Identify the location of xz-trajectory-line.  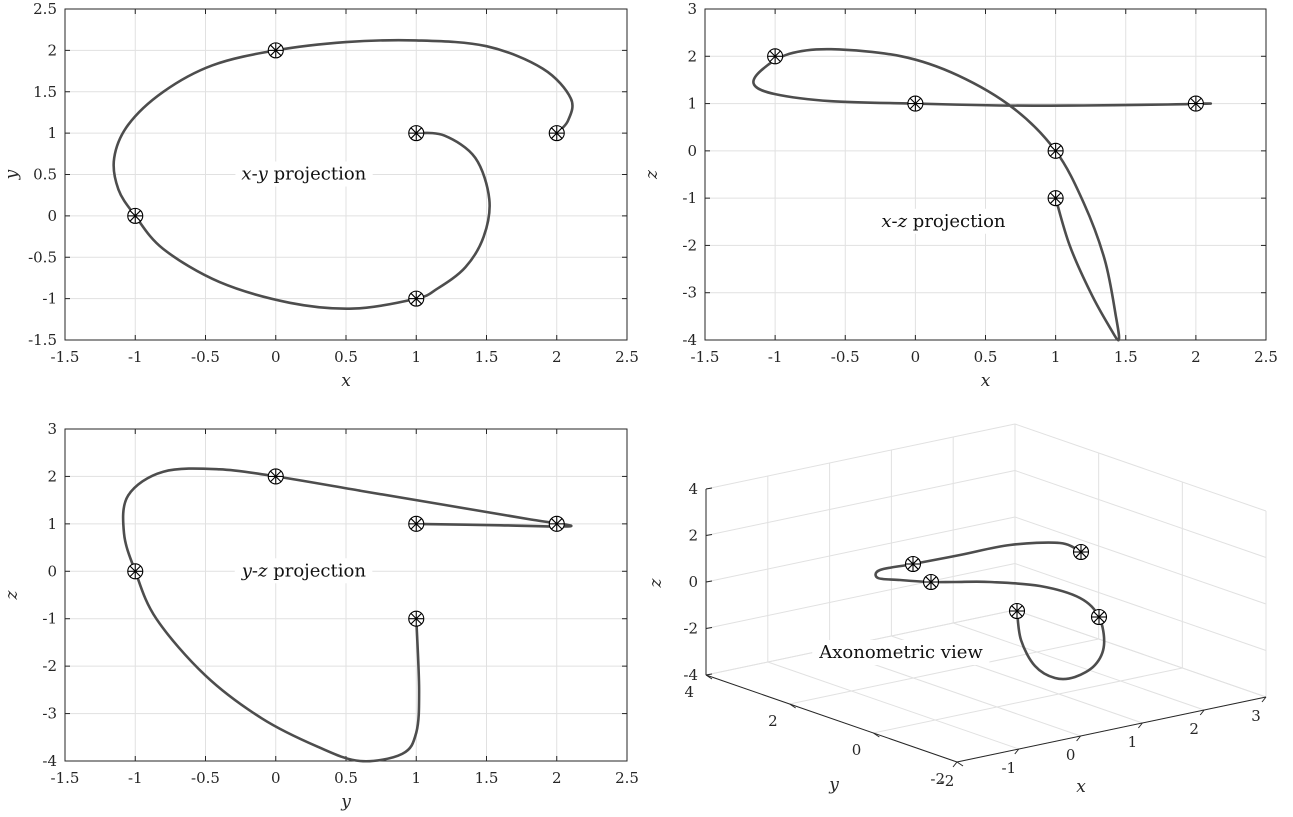
(982, 194).